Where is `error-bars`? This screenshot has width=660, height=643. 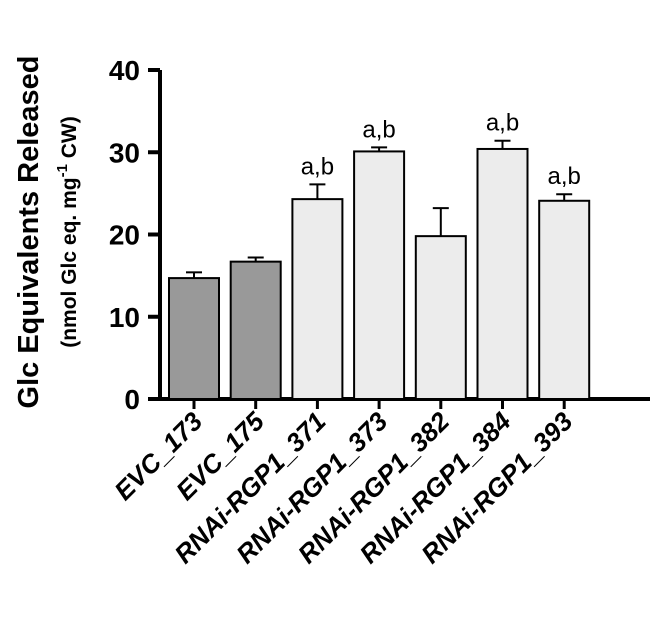 error-bars is located at coordinates (379, 209).